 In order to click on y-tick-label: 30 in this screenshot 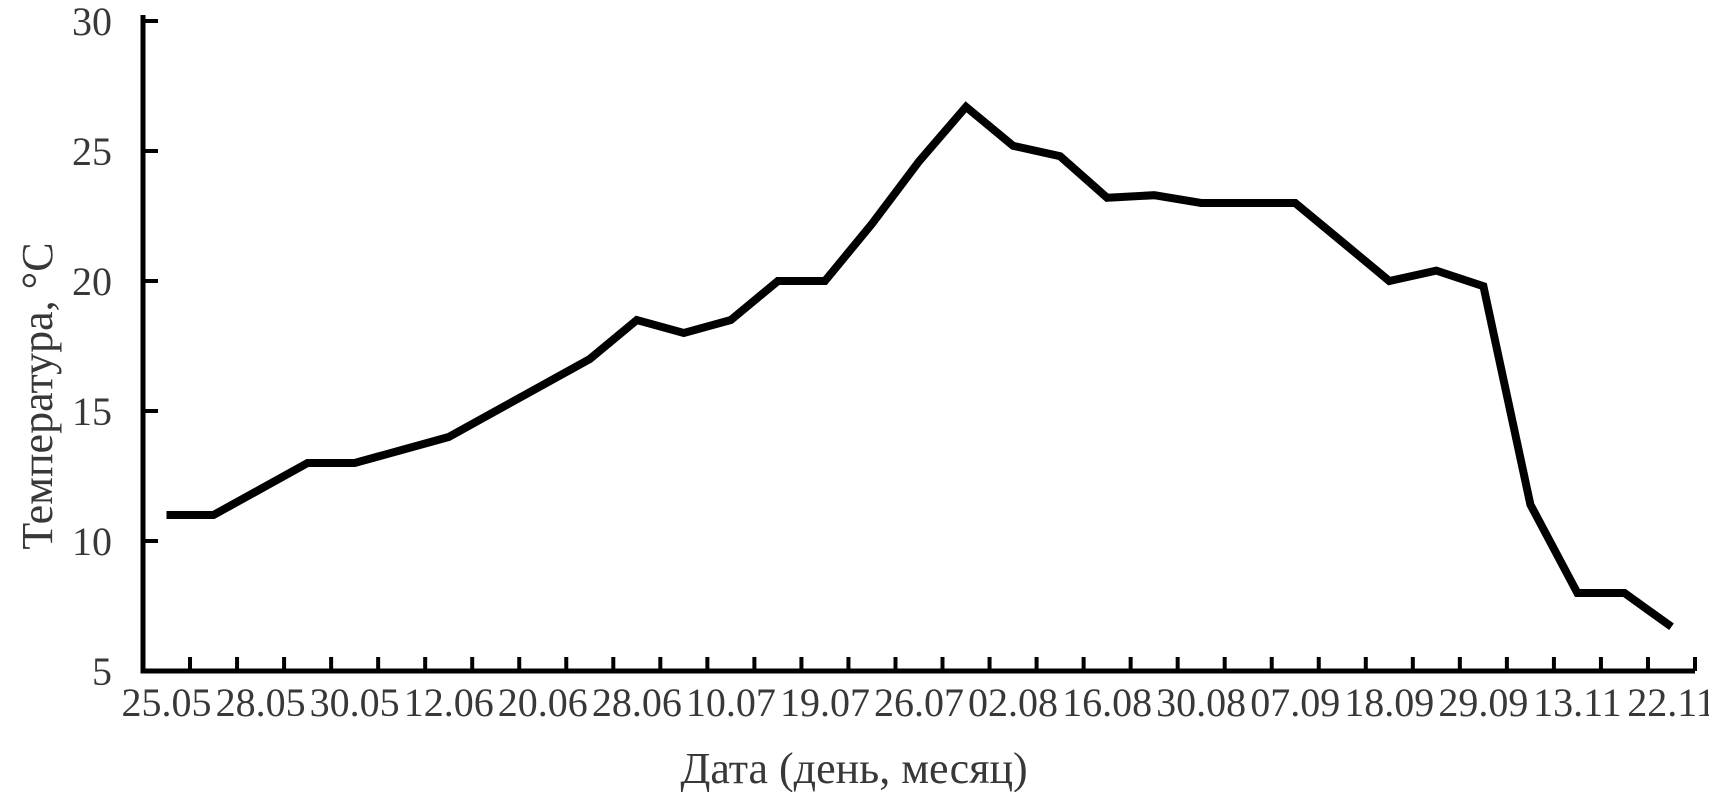, I will do `click(92, 22)`.